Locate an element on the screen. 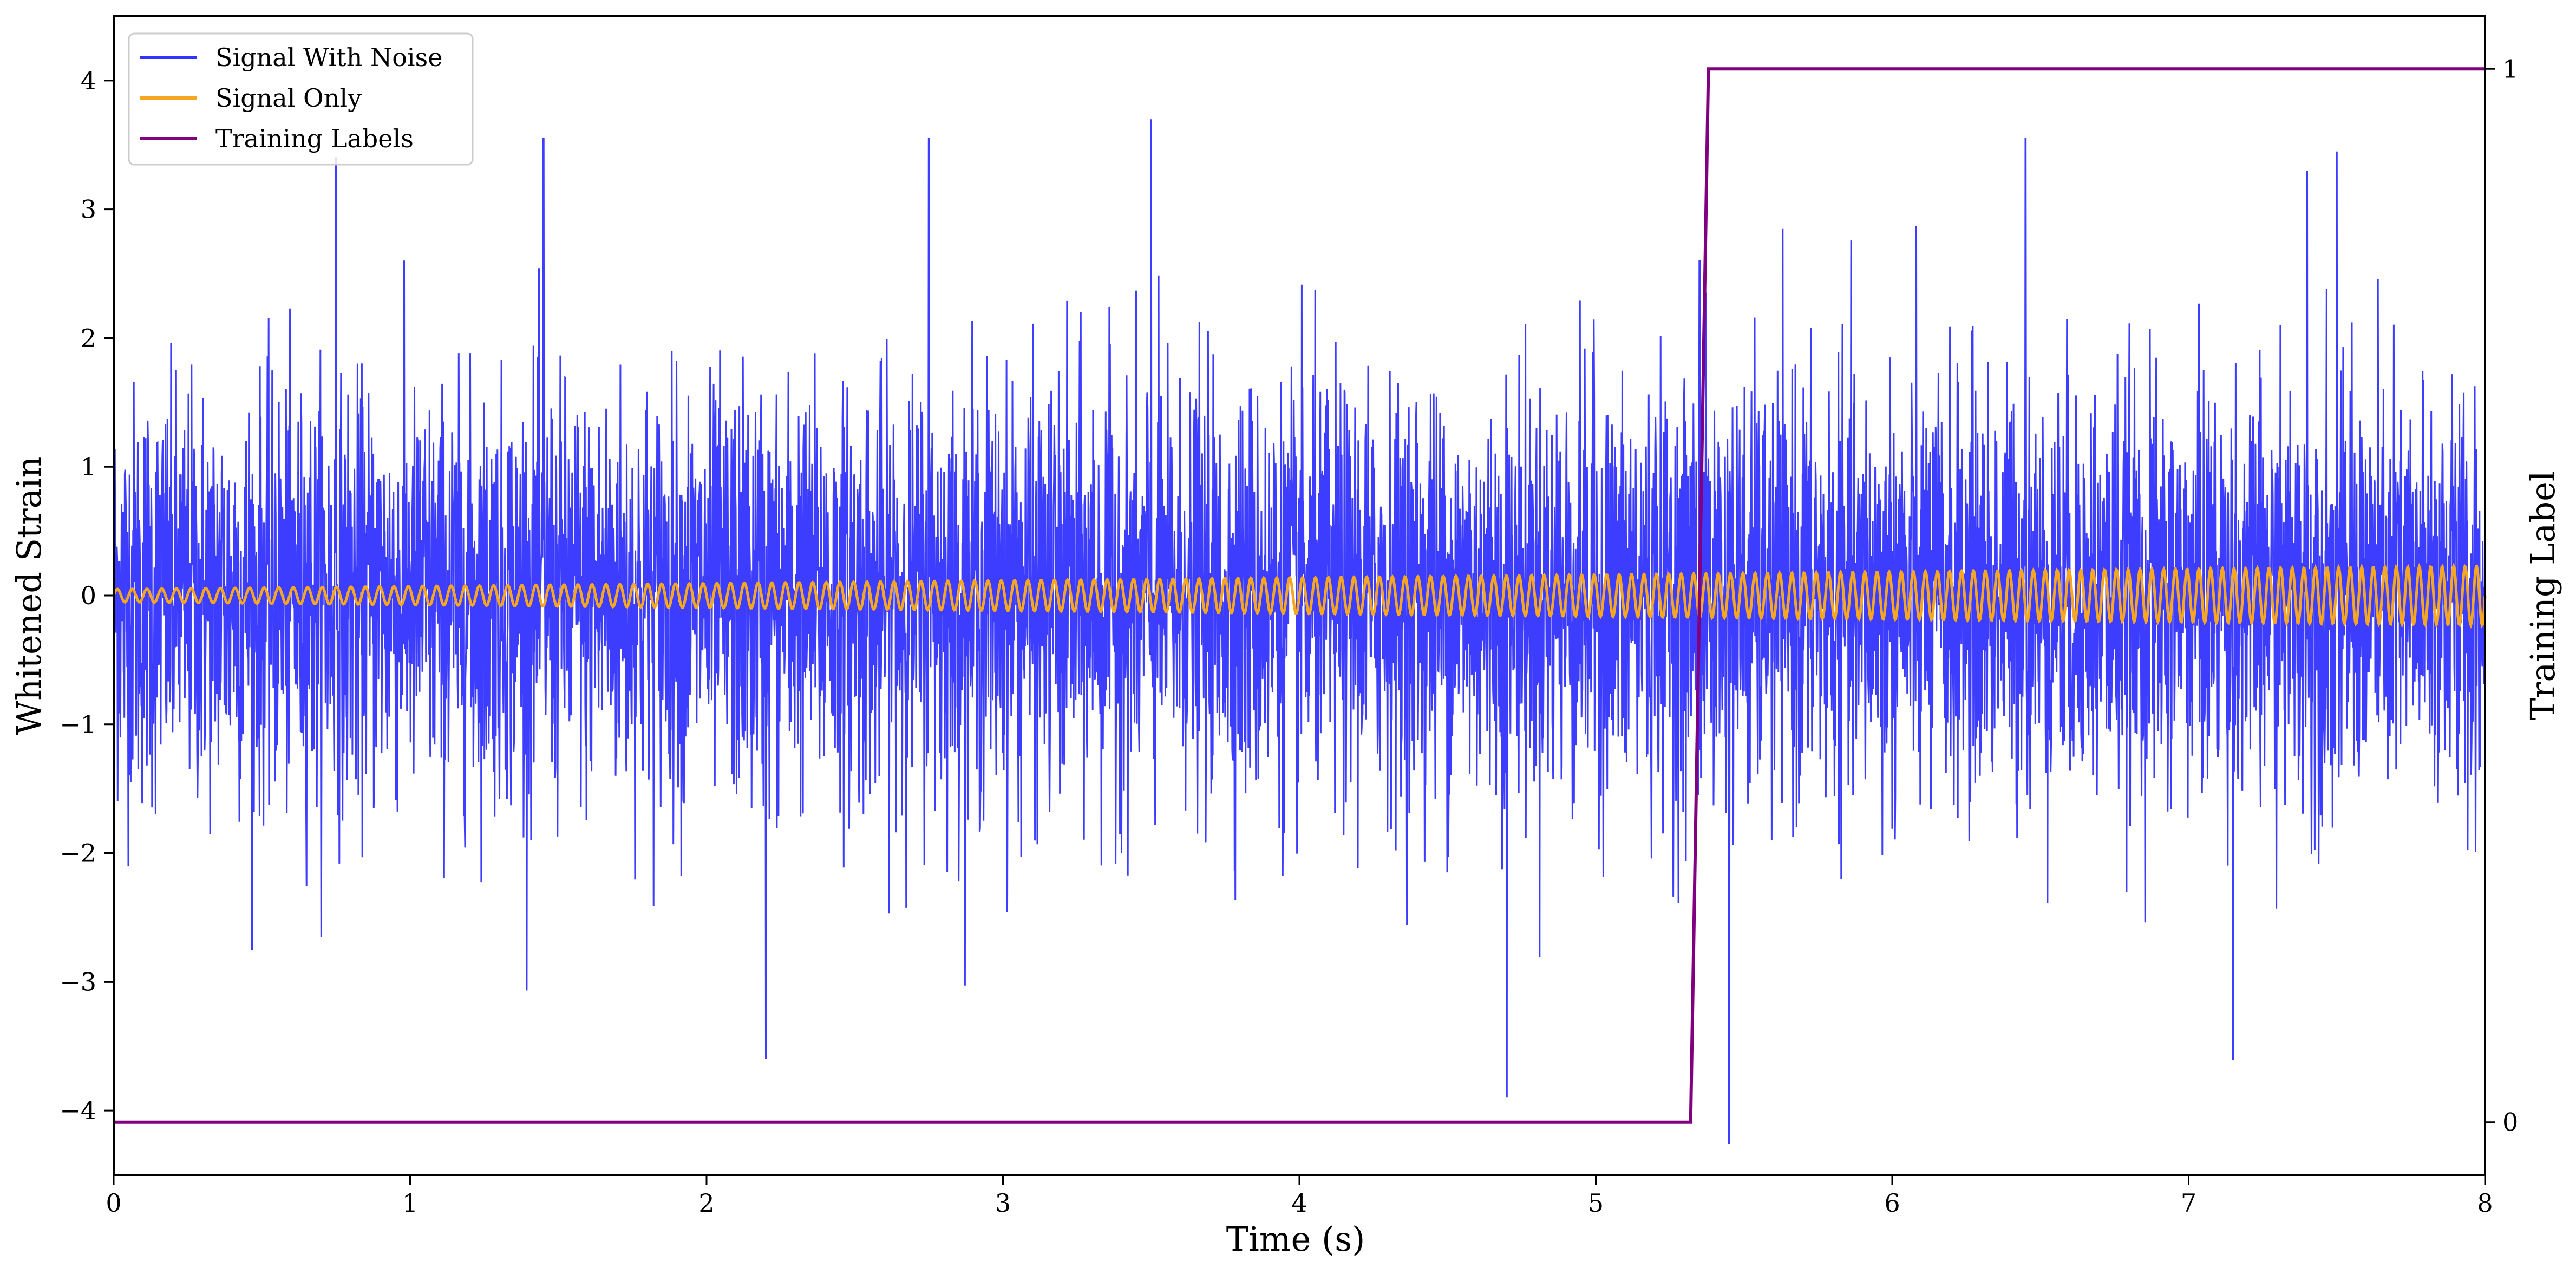 This screenshot has width=2576, height=1274. y-tick-label: −1 is located at coordinates (78, 724).